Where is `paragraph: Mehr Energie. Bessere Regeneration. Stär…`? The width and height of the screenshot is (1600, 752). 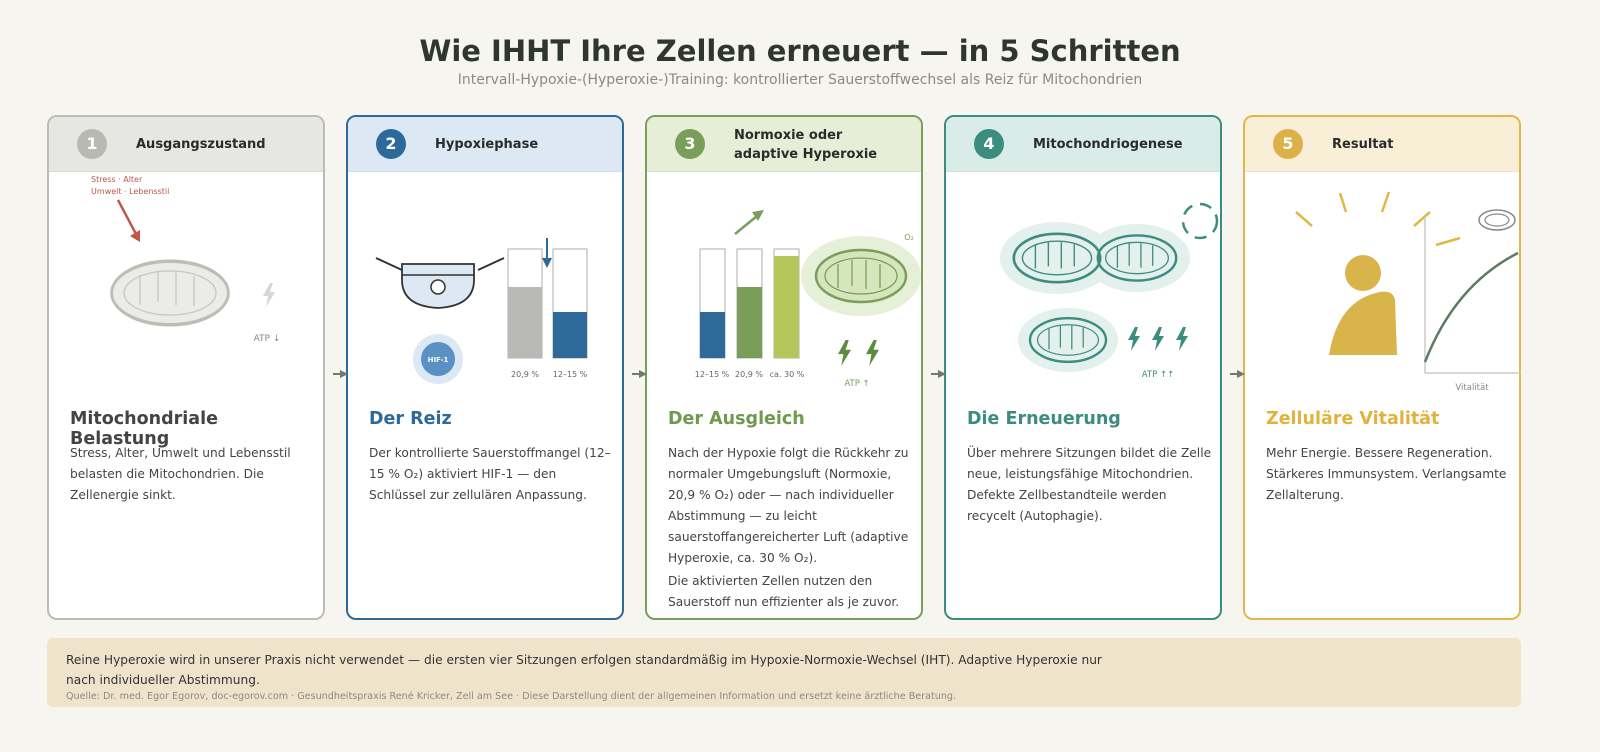
paragraph: Mehr Energie. Bessere Regeneration. Stär… is located at coordinates (1386, 474).